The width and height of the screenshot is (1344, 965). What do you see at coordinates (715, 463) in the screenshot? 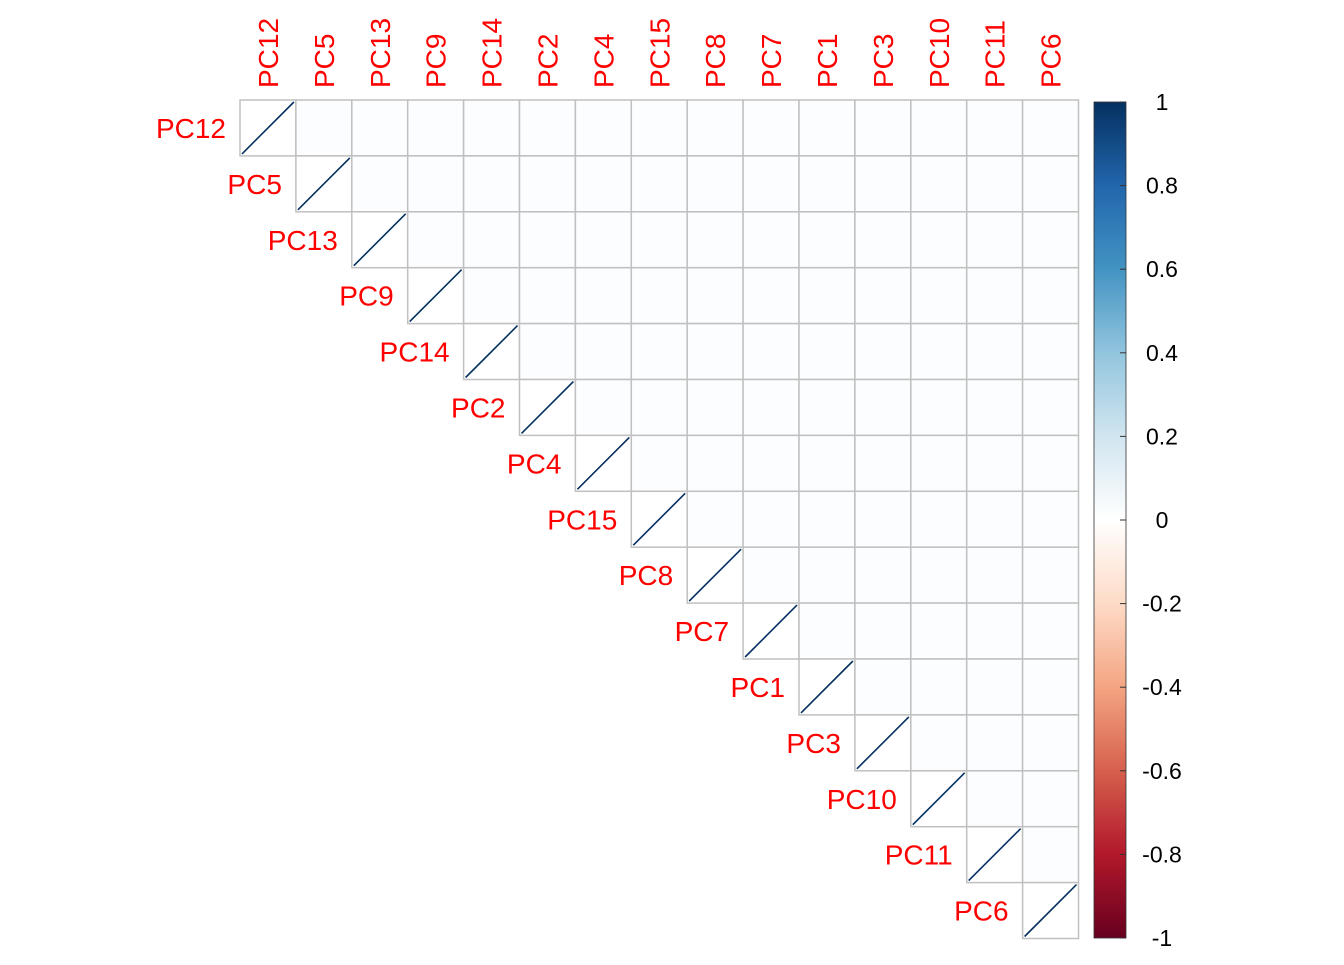
I see `cell-PC4-PC8` at bounding box center [715, 463].